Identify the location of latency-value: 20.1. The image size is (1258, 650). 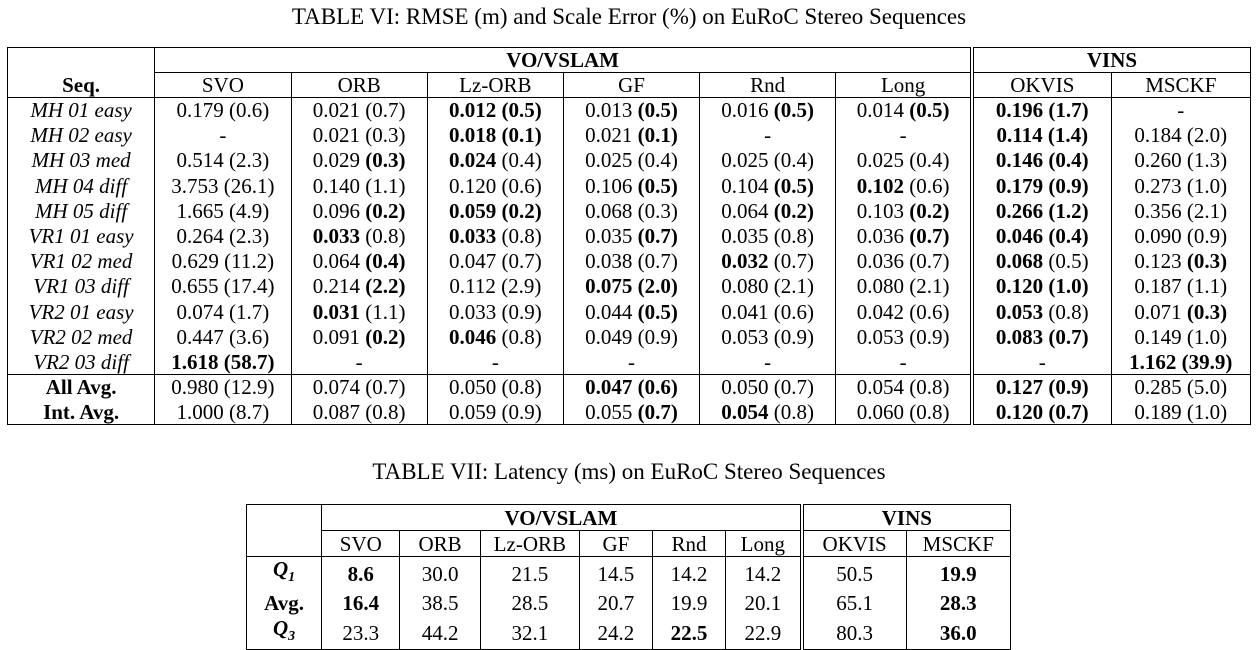
(763, 603).